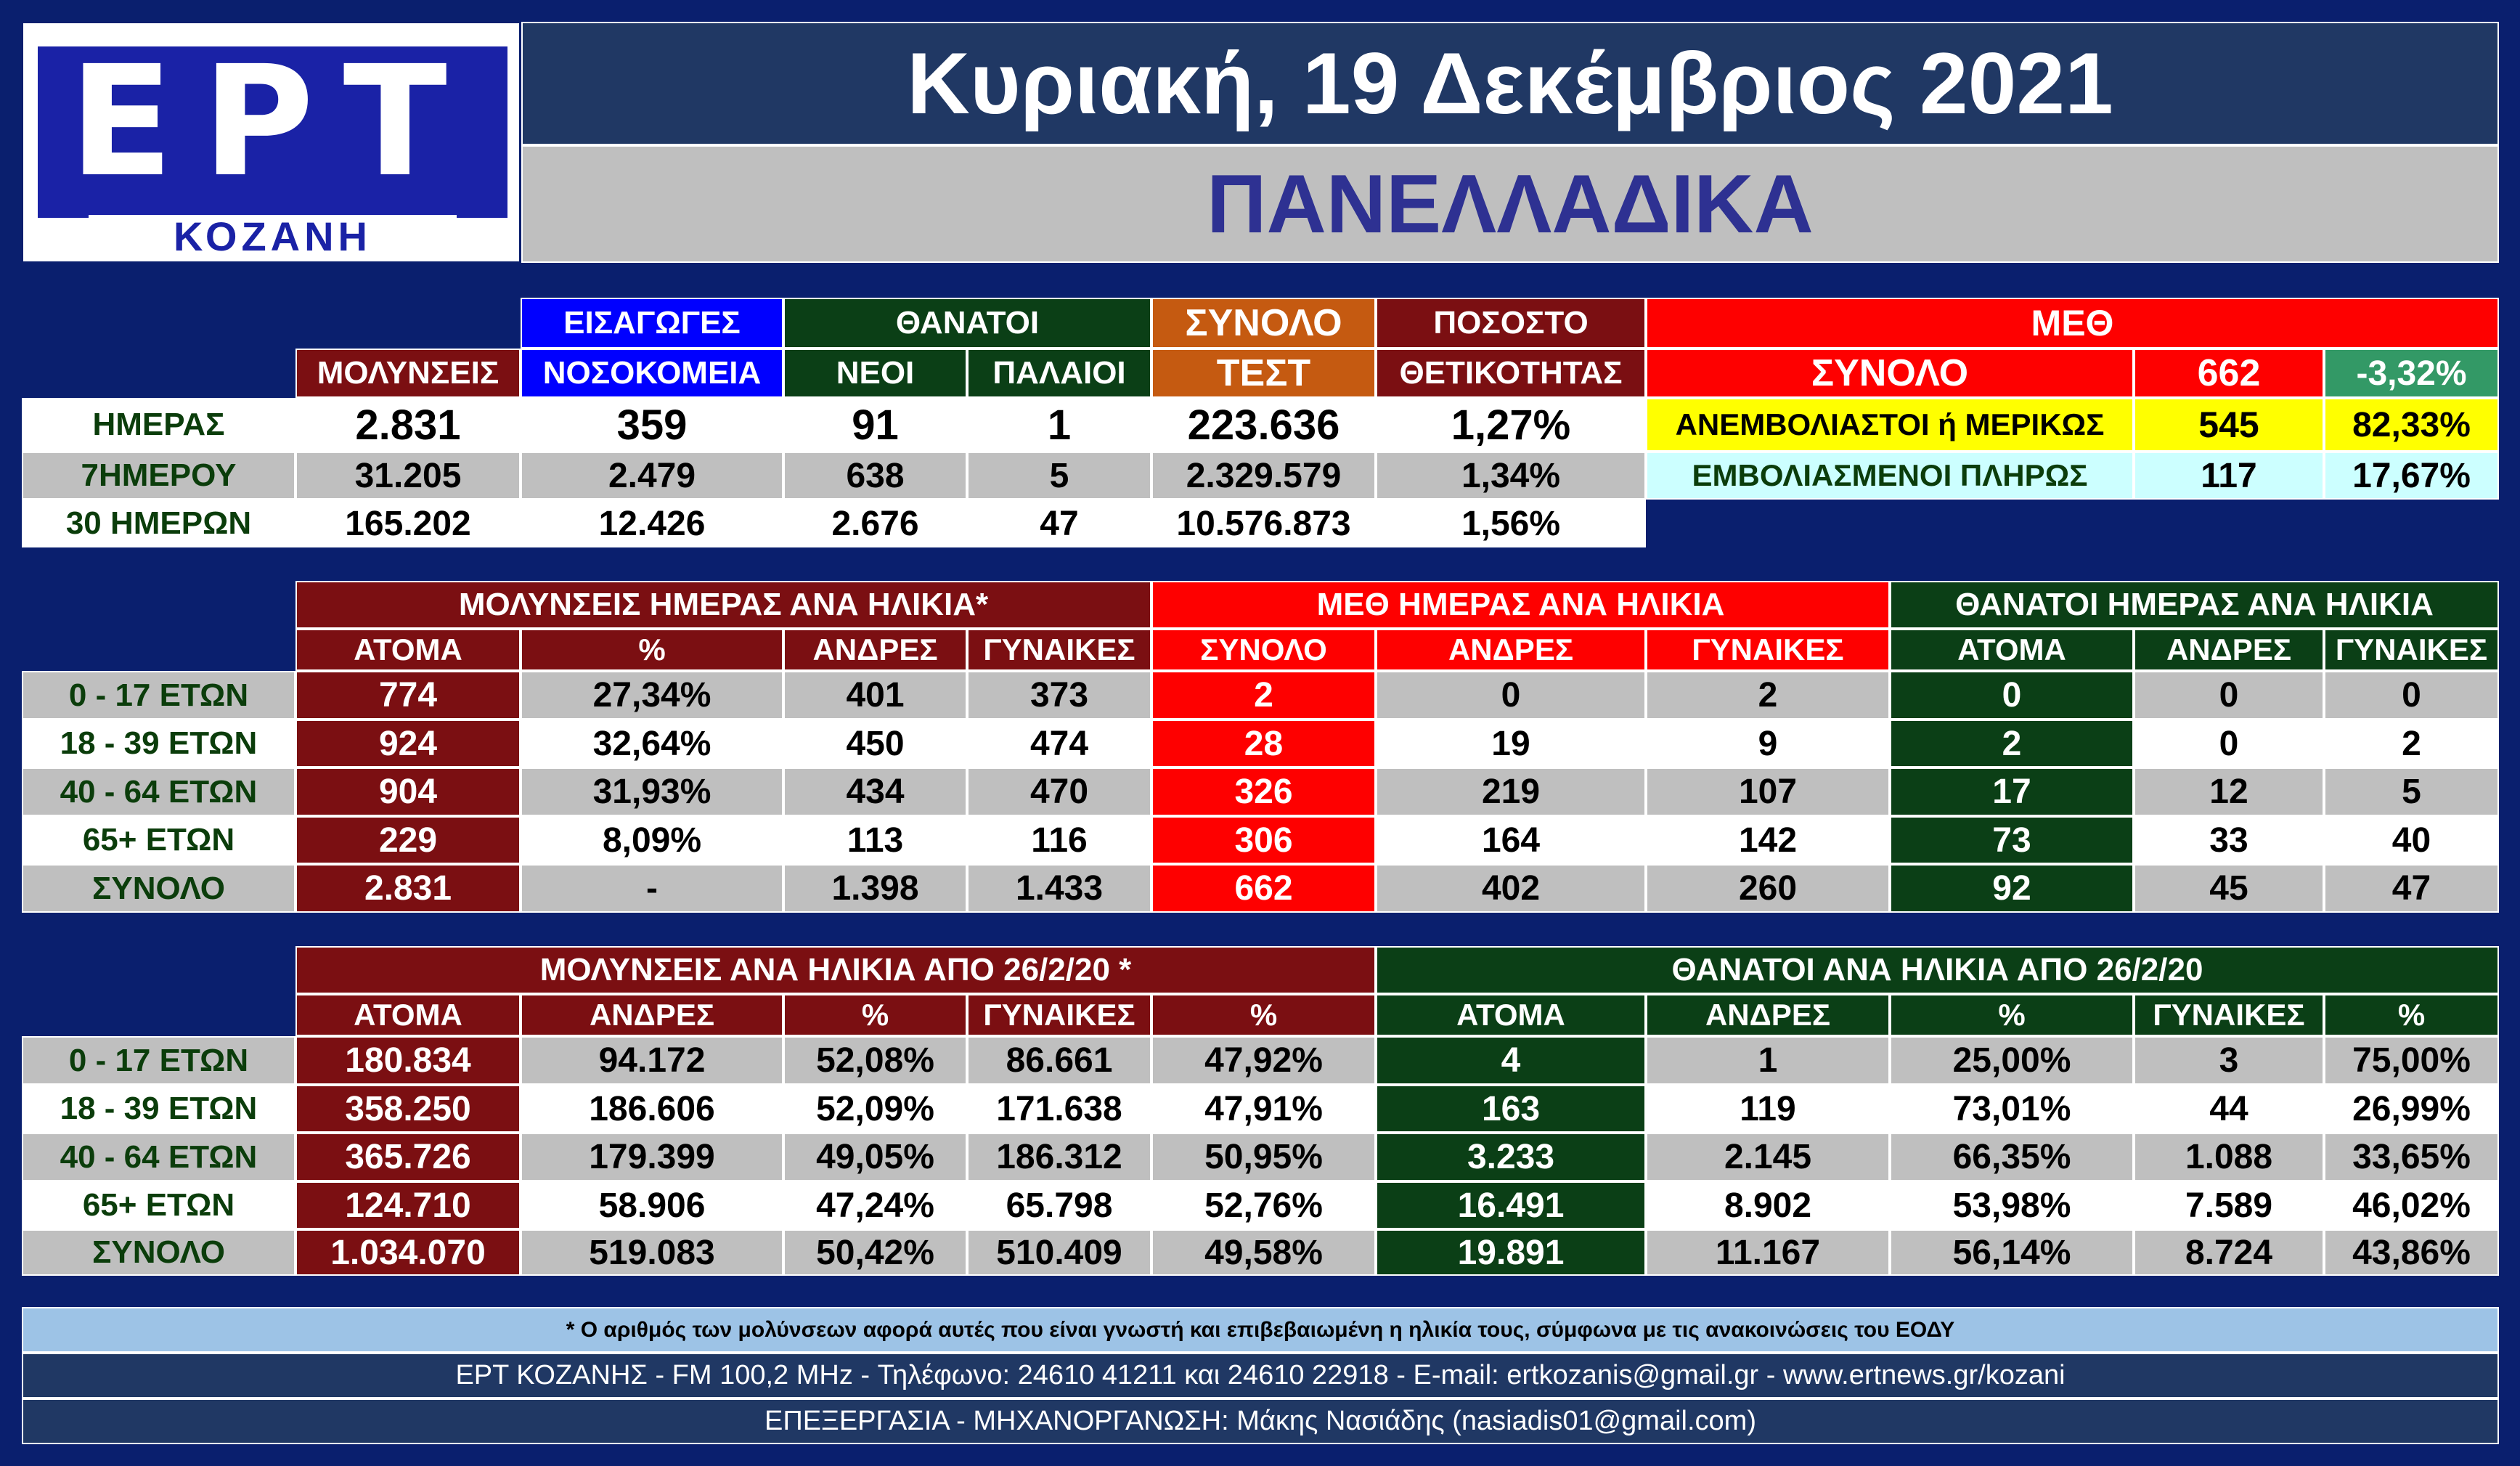 The image size is (2520, 1466). Describe the element at coordinates (1059, 523) in the screenshot. I see `summary-month-deaths-old: 47` at that location.